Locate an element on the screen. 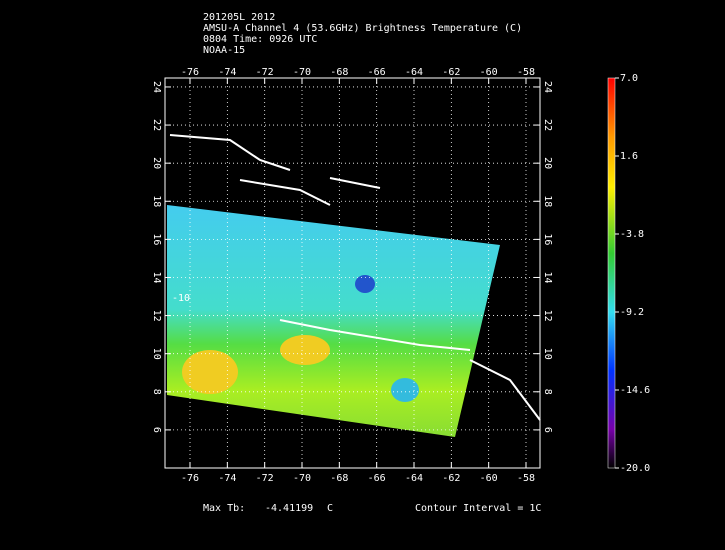 The height and width of the screenshot is (550, 725). colorbar-label: -14.6 is located at coordinates (635, 390).